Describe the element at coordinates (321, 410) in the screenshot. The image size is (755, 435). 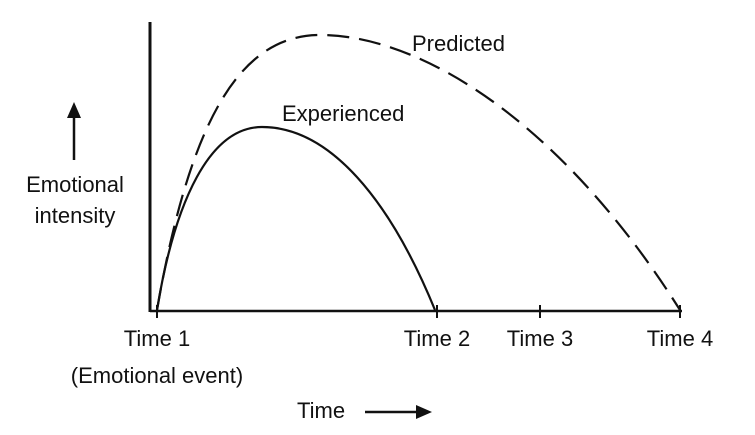
I see `x-axis-label: Time` at that location.